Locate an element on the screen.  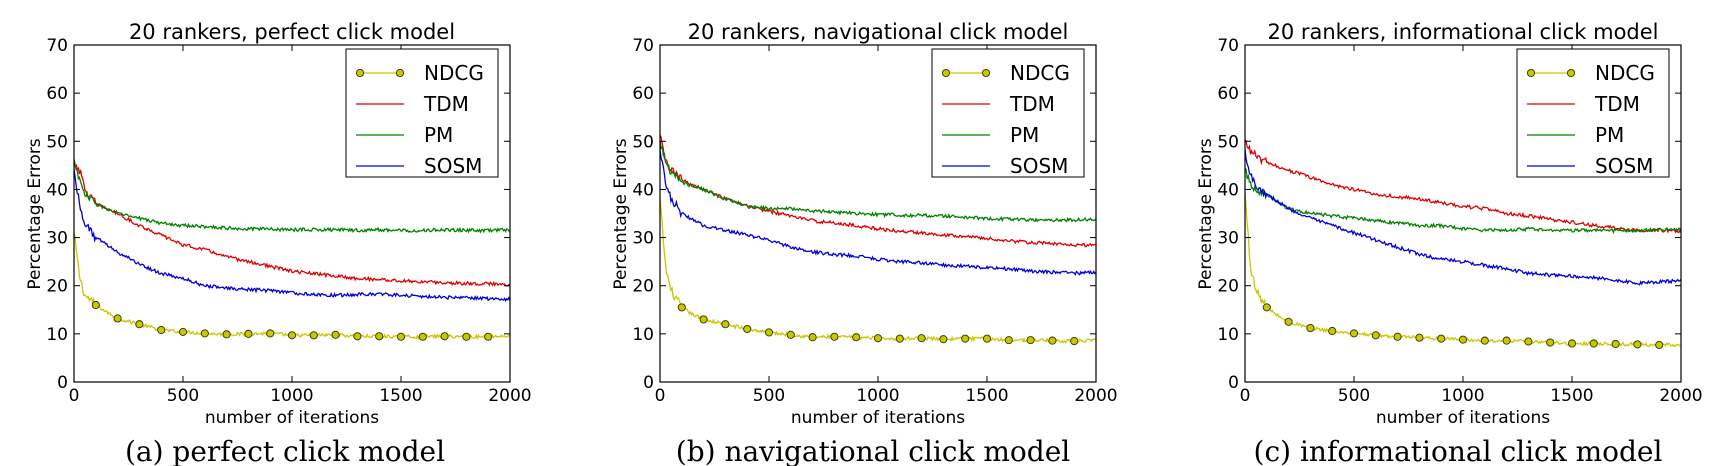
x-tick-label: 0 is located at coordinates (74, 396).